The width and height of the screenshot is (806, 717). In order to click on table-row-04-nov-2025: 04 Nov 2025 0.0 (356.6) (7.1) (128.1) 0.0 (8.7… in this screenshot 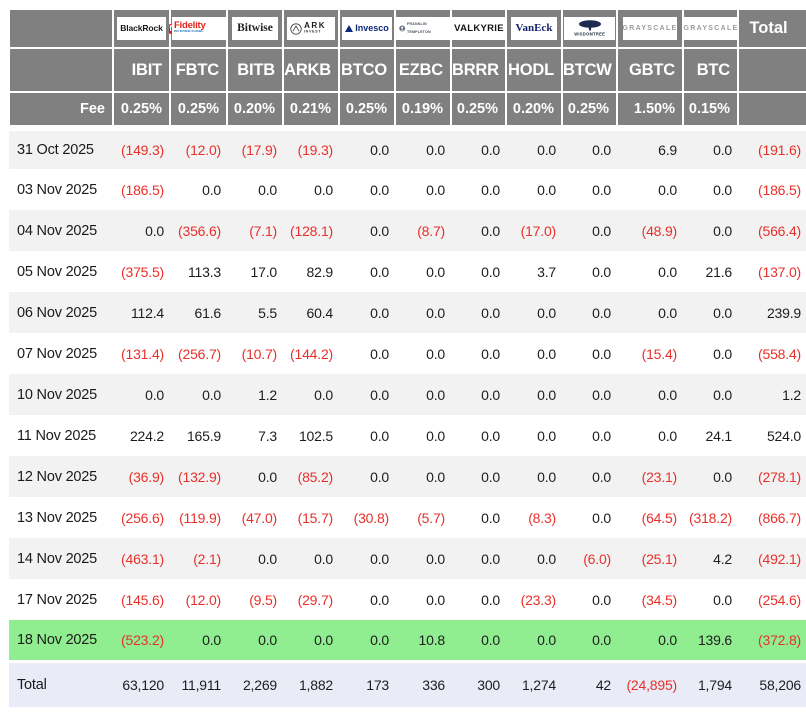, I will do `click(407, 230)`.